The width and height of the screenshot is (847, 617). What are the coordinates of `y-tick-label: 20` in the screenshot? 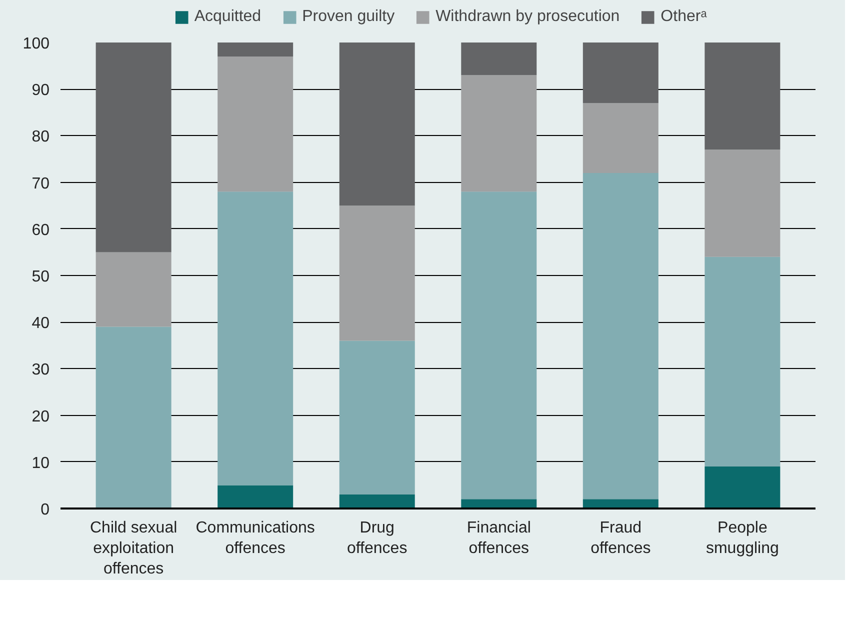 It's located at (41, 417).